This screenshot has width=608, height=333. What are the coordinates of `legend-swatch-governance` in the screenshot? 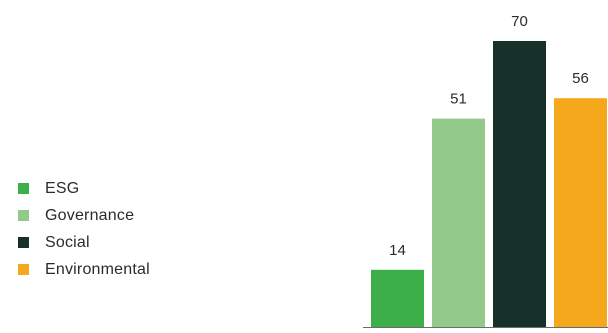 It's located at (23, 215).